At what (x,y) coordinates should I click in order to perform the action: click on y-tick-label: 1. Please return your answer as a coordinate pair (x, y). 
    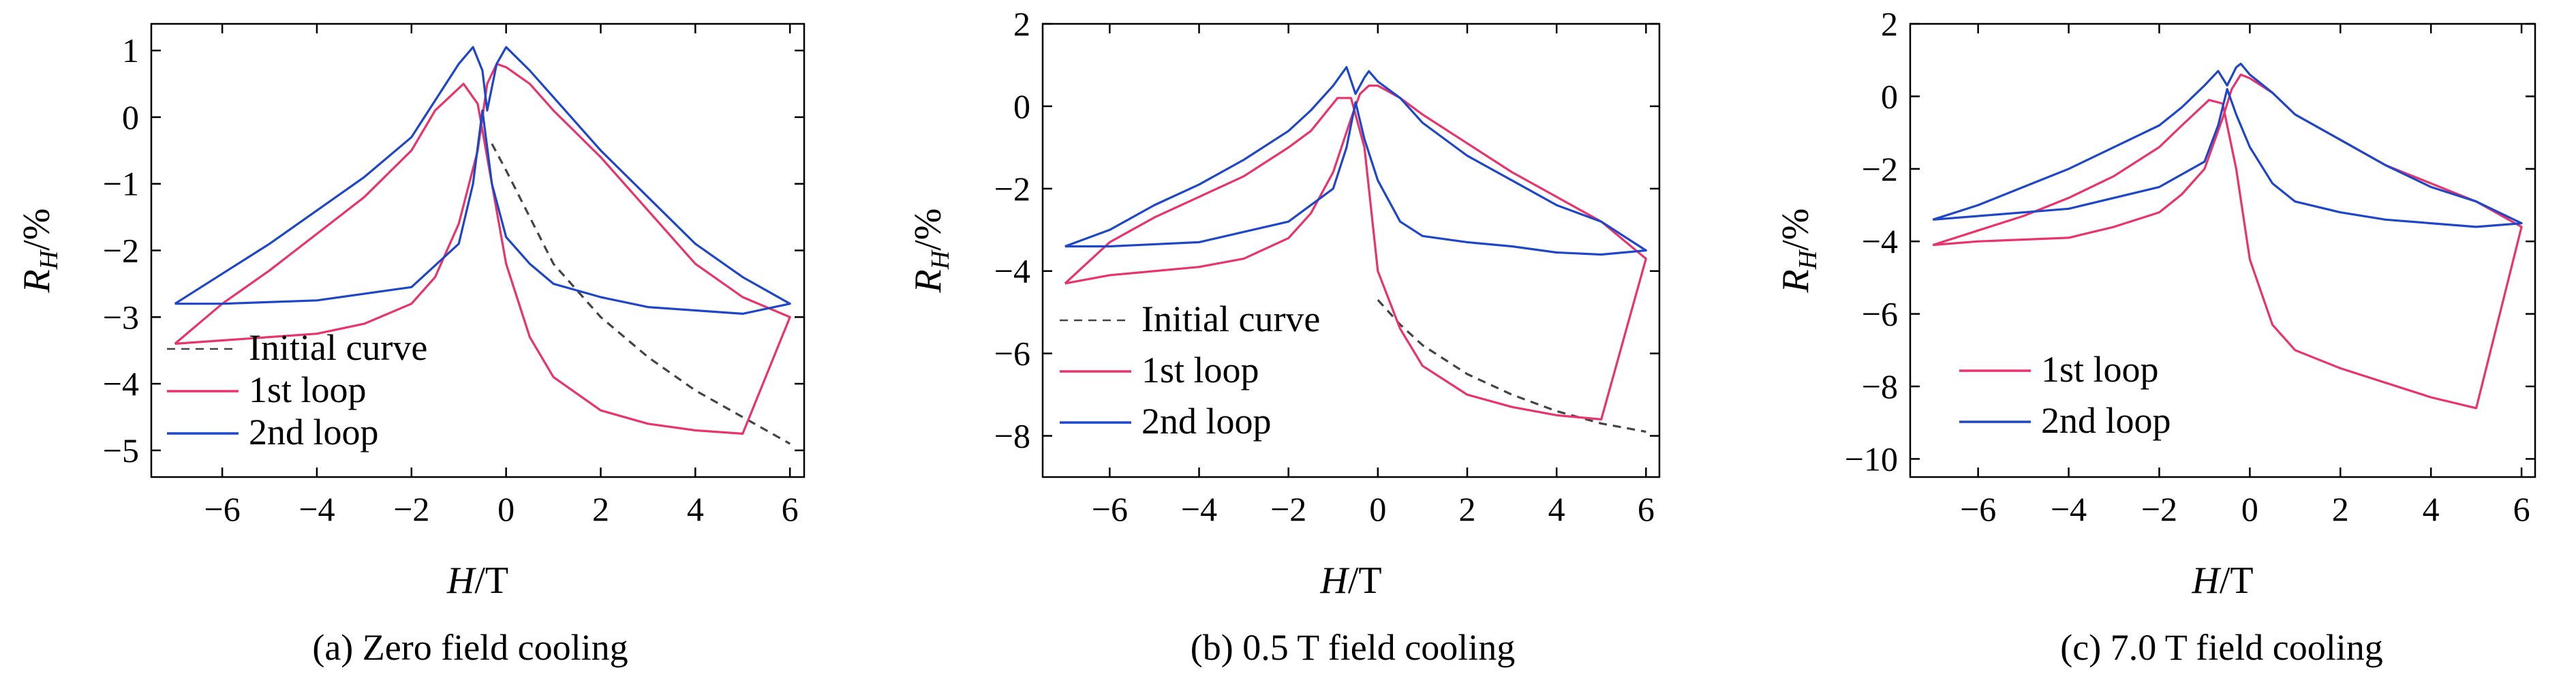
    Looking at the image, I should click on (130, 51).